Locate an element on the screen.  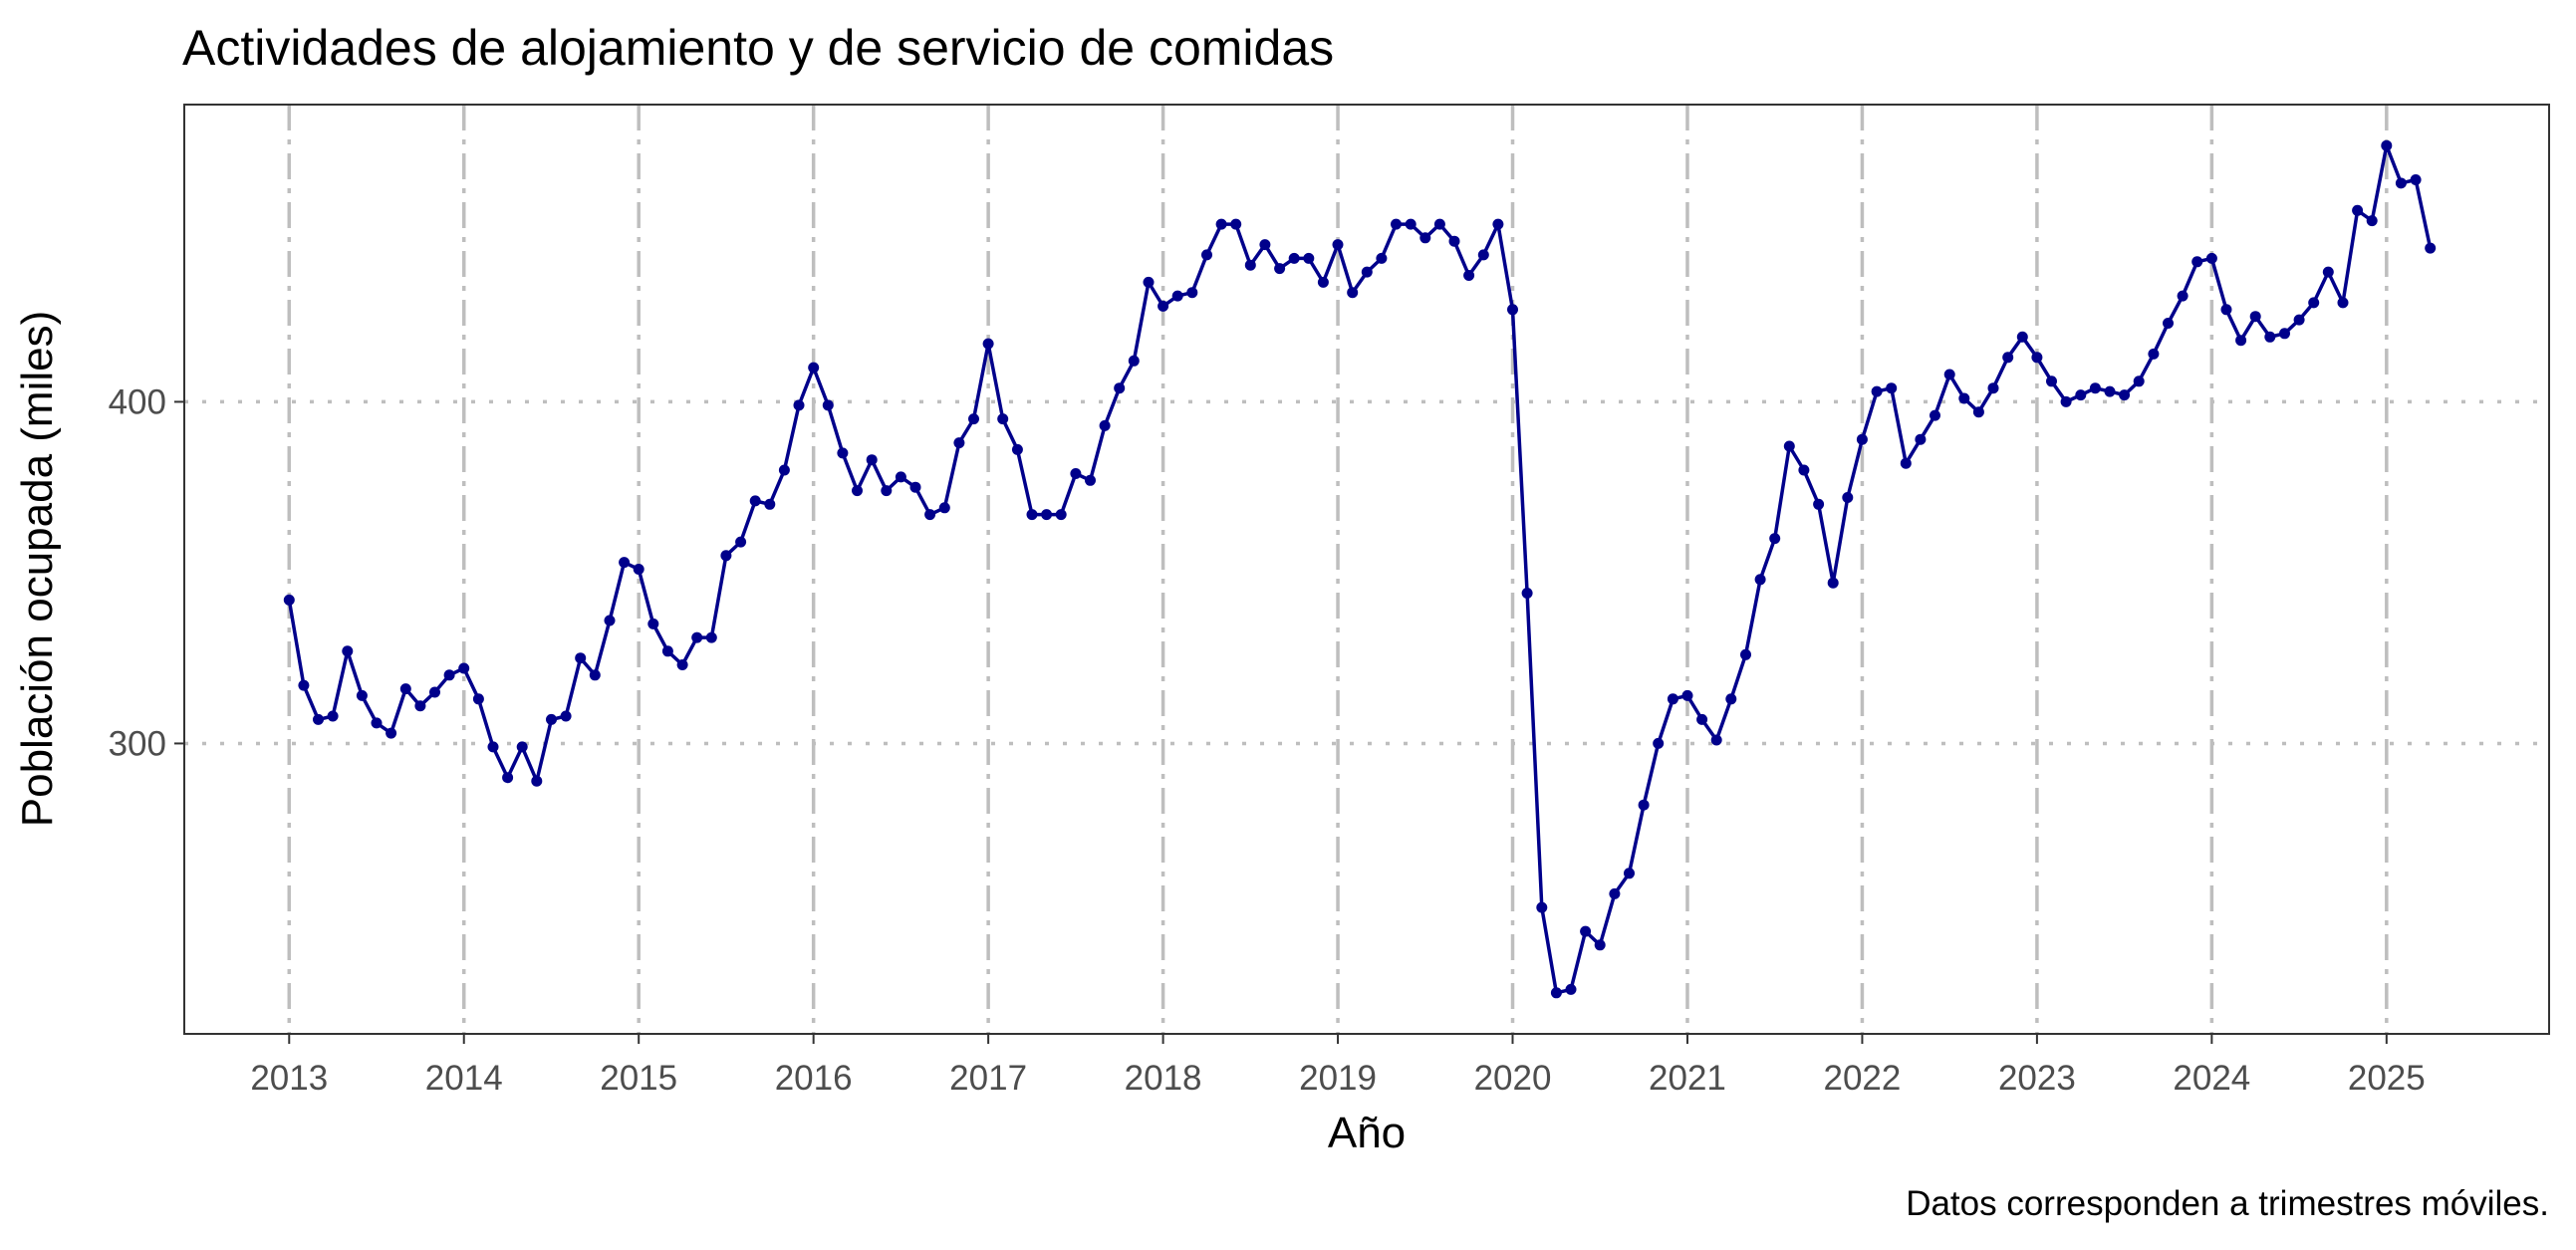
x-tick-label: 2023 is located at coordinates (2037, 1078).